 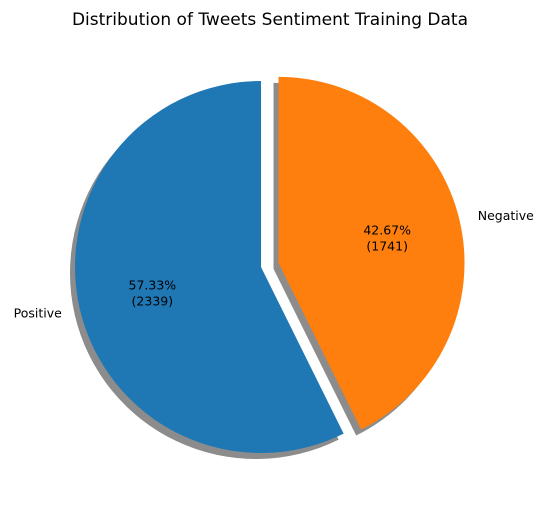 What do you see at coordinates (506, 215) in the screenshot?
I see `slice-label-negative: Negative` at bounding box center [506, 215].